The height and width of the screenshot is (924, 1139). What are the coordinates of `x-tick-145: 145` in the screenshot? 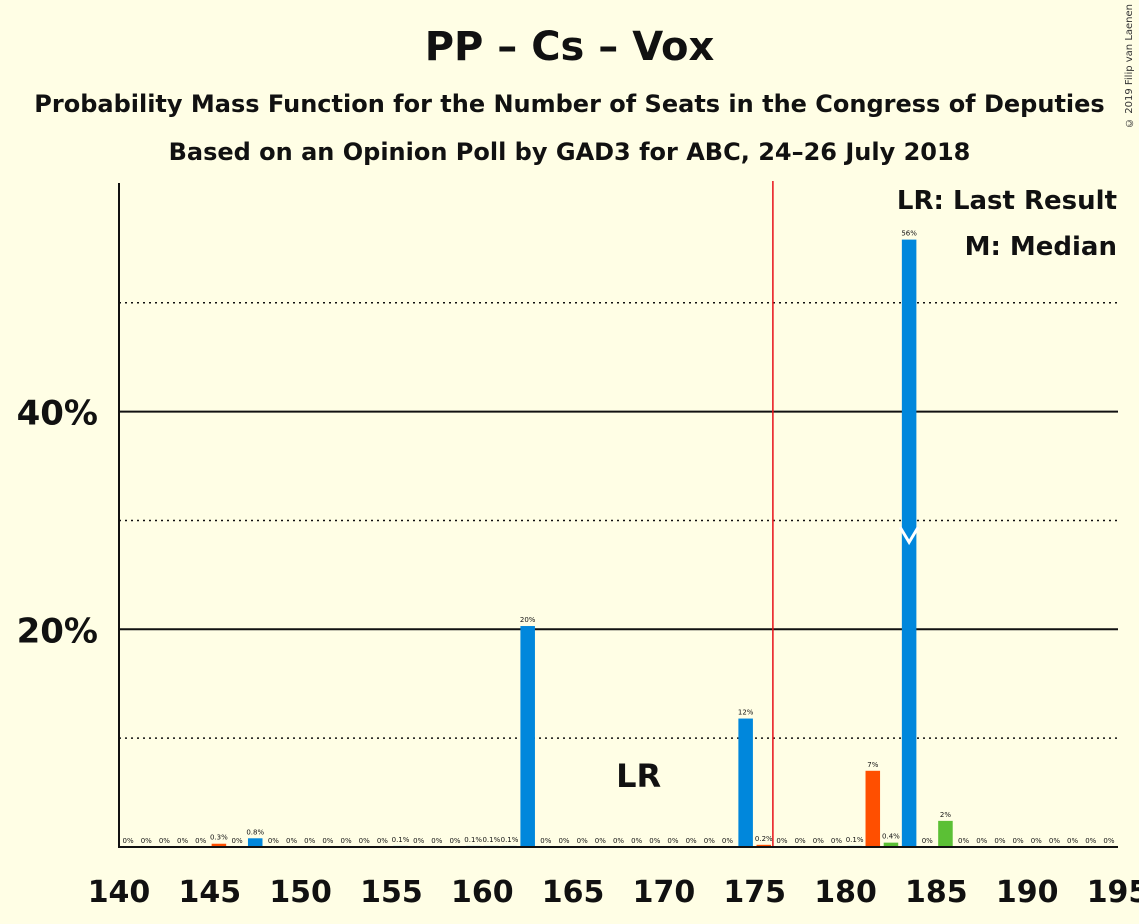 It's located at (210, 892).